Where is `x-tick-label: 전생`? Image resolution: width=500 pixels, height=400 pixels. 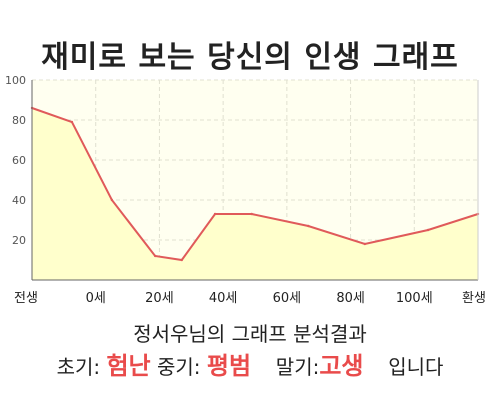 x-tick-label: 전생 is located at coordinates (26, 298).